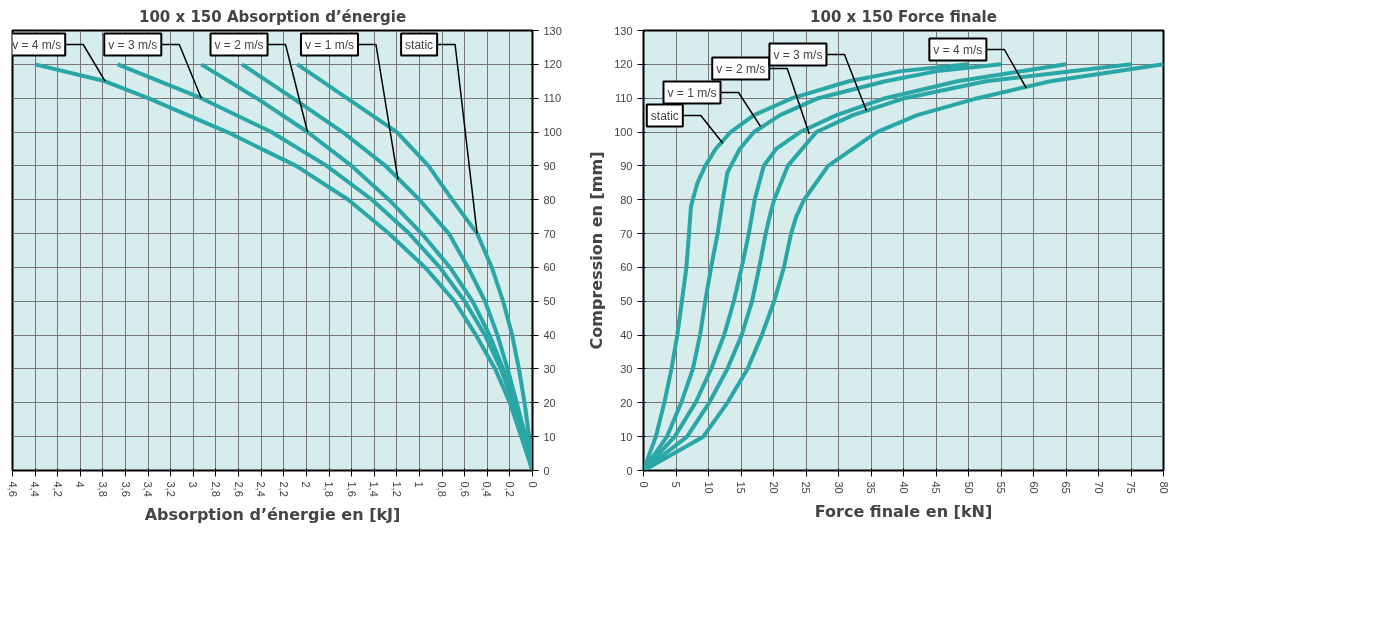 This screenshot has width=1393, height=621. I want to click on x-tick-label: 15, so click(741, 487).